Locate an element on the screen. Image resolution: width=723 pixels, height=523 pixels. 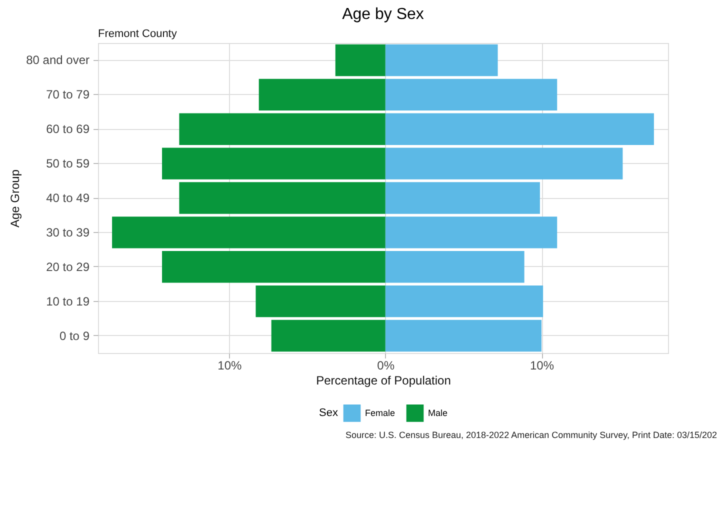
x-tick-label: 0% is located at coordinates (386, 365).